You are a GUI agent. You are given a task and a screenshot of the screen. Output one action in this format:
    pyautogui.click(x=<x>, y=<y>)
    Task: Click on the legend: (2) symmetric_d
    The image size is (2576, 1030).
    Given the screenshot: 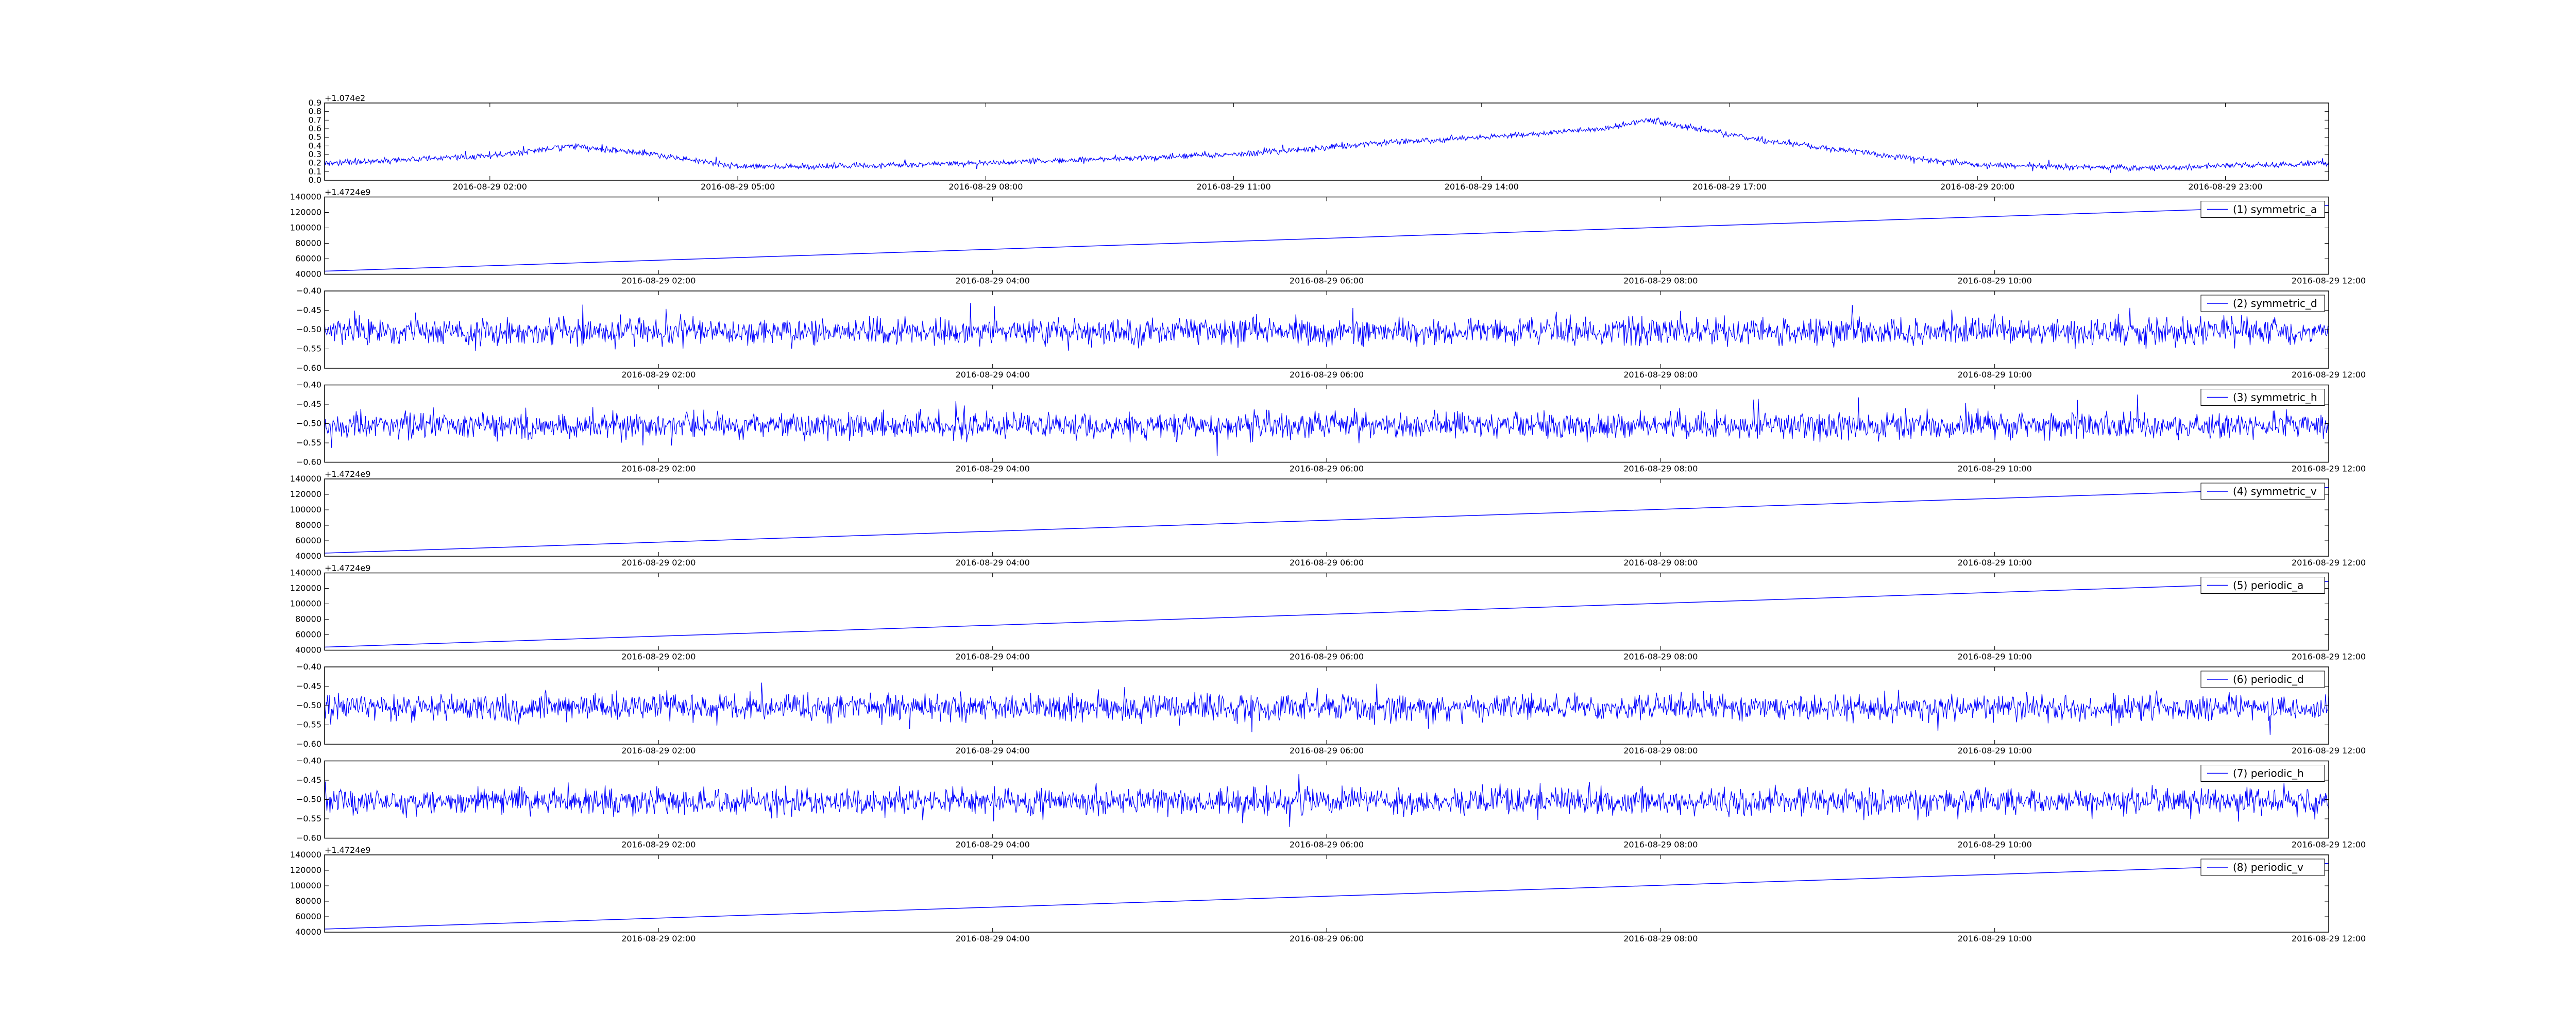 What is the action you would take?
    pyautogui.click(x=2262, y=303)
    